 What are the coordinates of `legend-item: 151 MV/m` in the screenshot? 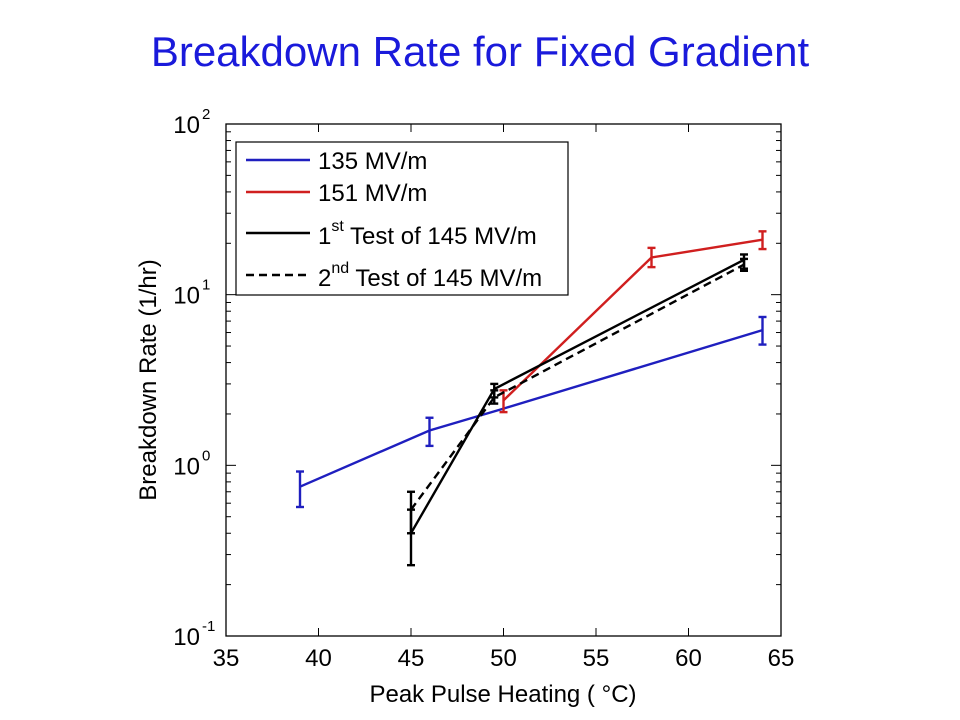 It's located at (336, 193).